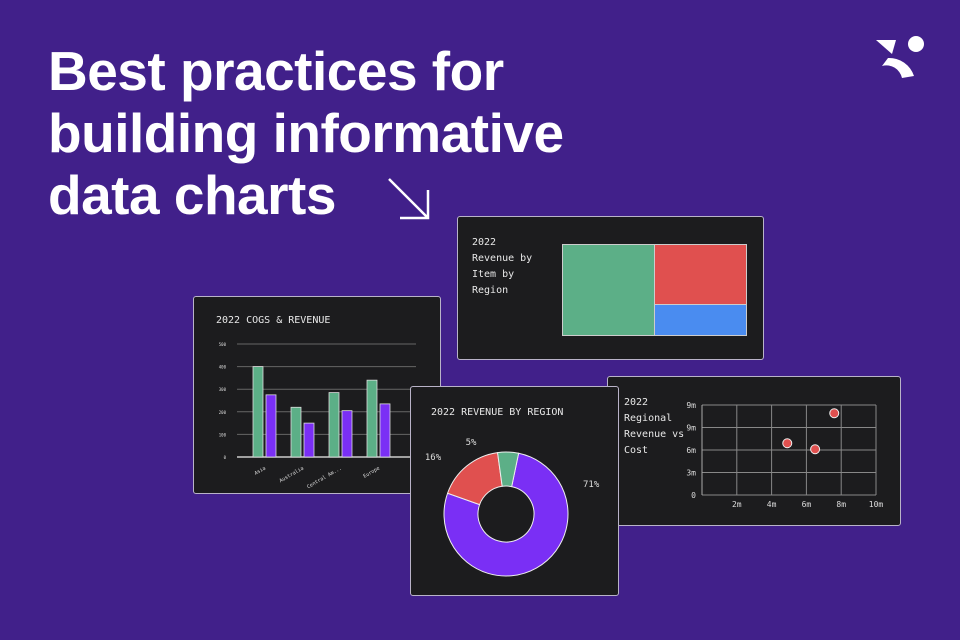  I want to click on arrow-down-right-icon, so click(409, 199).